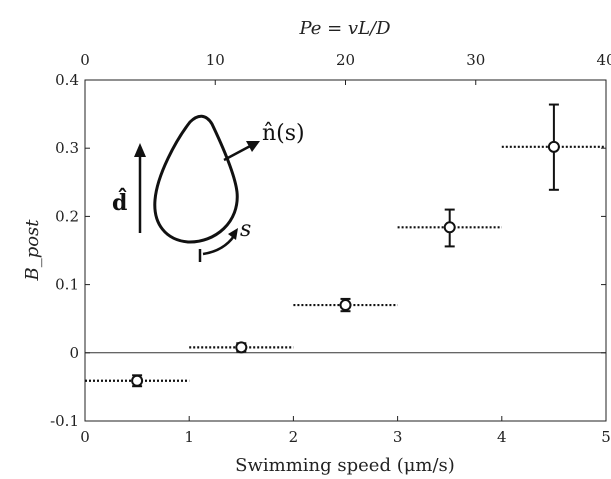  I want to click on y-tick-label: 0, so click(74, 353).